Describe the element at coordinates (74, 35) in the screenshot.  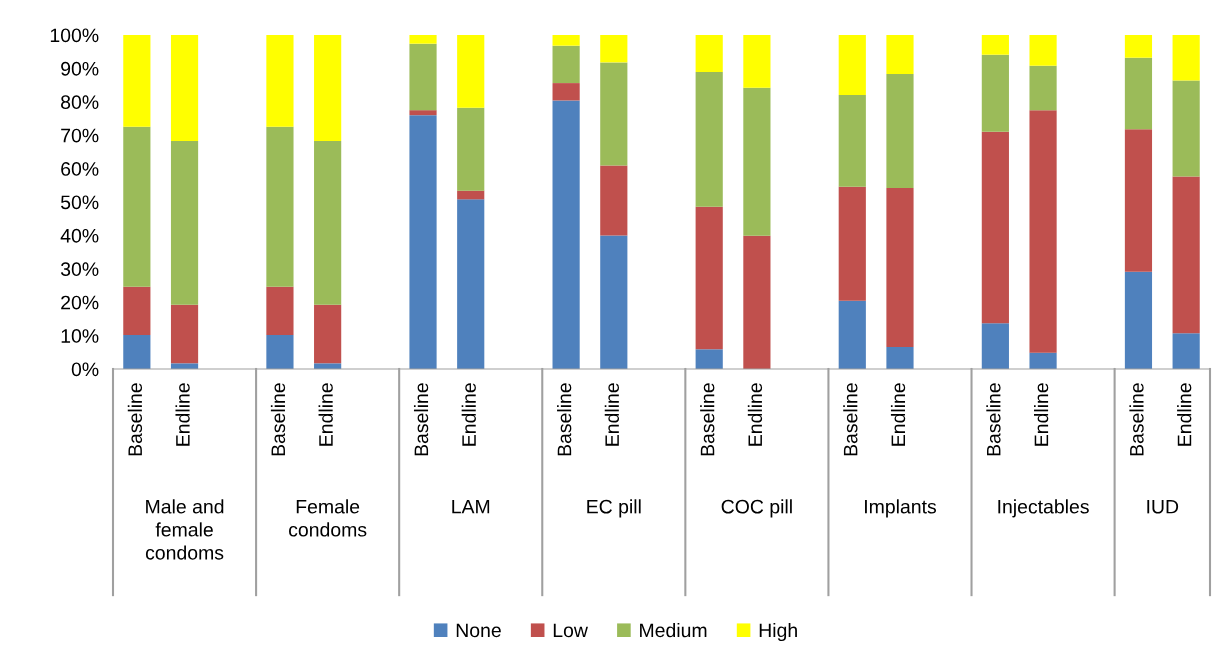
I see `y-tick-label: 100%` at that location.